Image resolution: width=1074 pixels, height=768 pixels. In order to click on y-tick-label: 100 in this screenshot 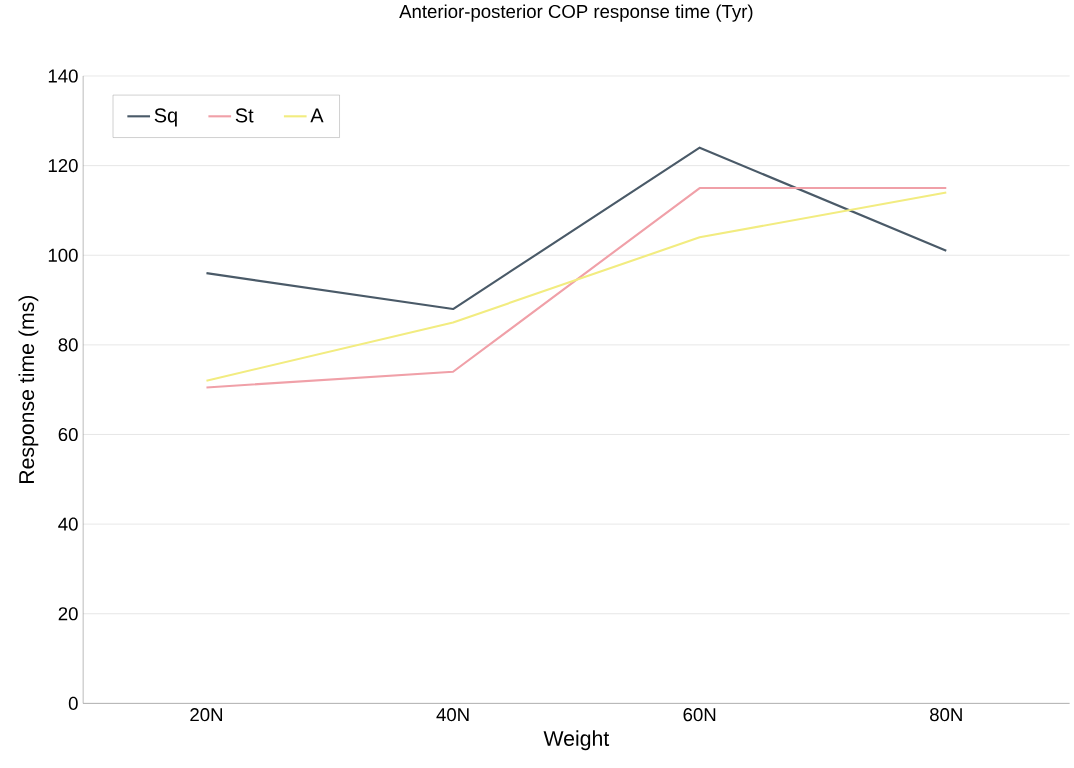, I will do `click(63, 255)`.